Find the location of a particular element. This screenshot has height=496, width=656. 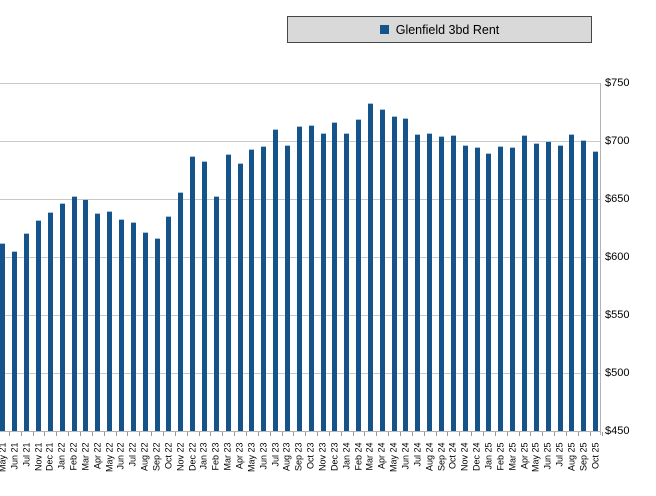

x-tick-label: Jan 23 is located at coordinates (203, 456).